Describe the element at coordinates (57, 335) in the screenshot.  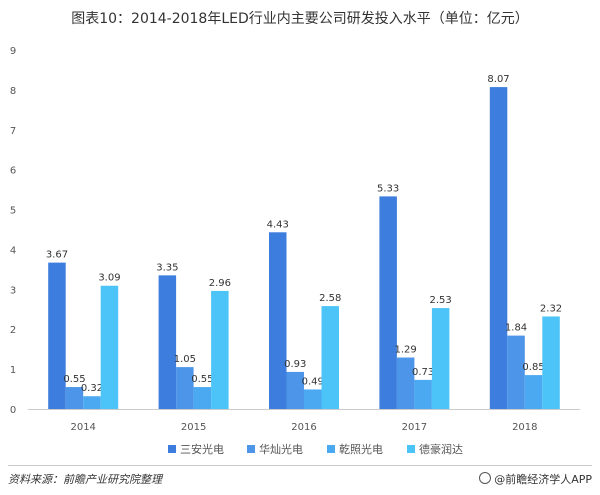
I see `bar-1-2014` at that location.